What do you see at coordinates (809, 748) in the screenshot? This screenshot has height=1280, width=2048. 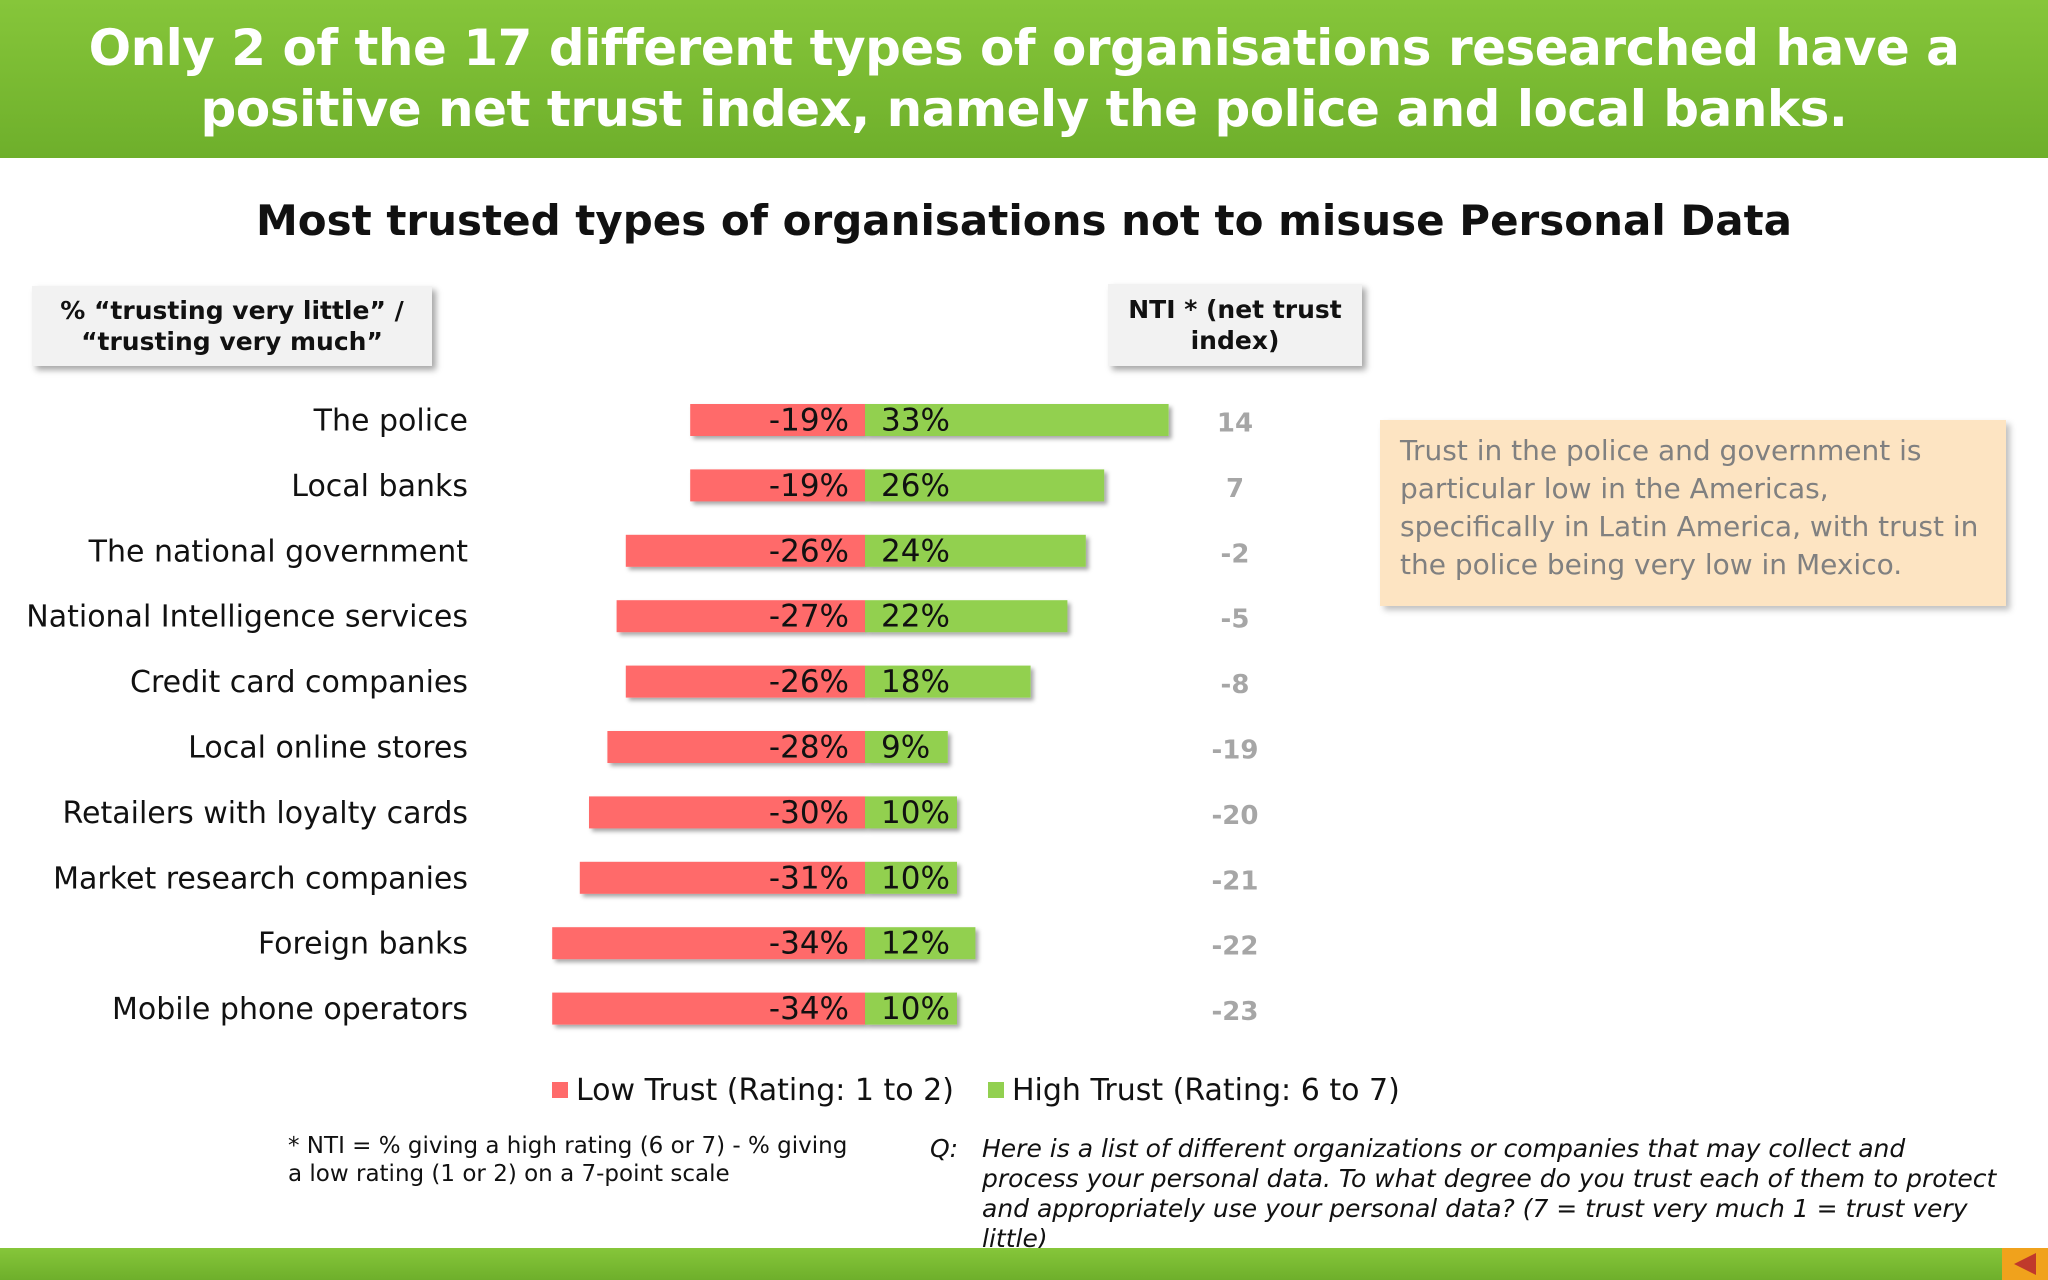 I see `low-trust-value-label: -28%` at bounding box center [809, 748].